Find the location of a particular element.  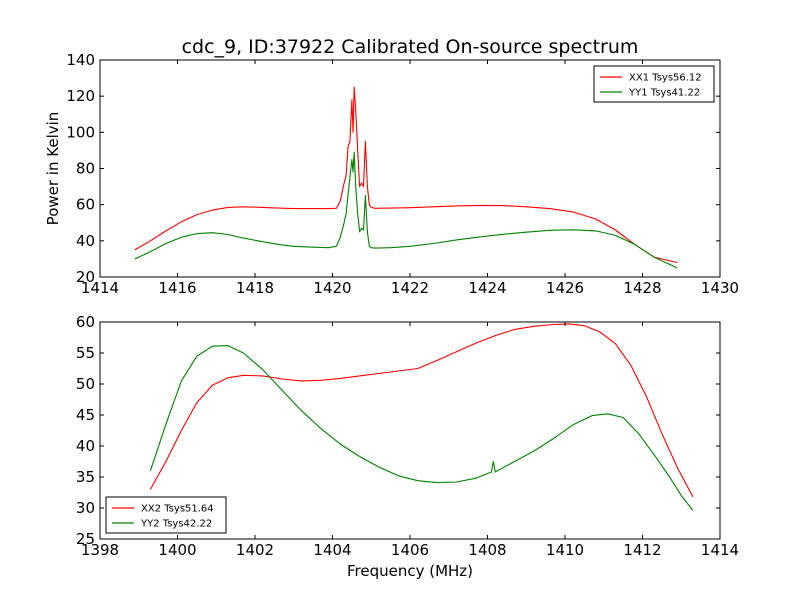

x-axis-label: Frequency (MHz) is located at coordinates (410, 571).